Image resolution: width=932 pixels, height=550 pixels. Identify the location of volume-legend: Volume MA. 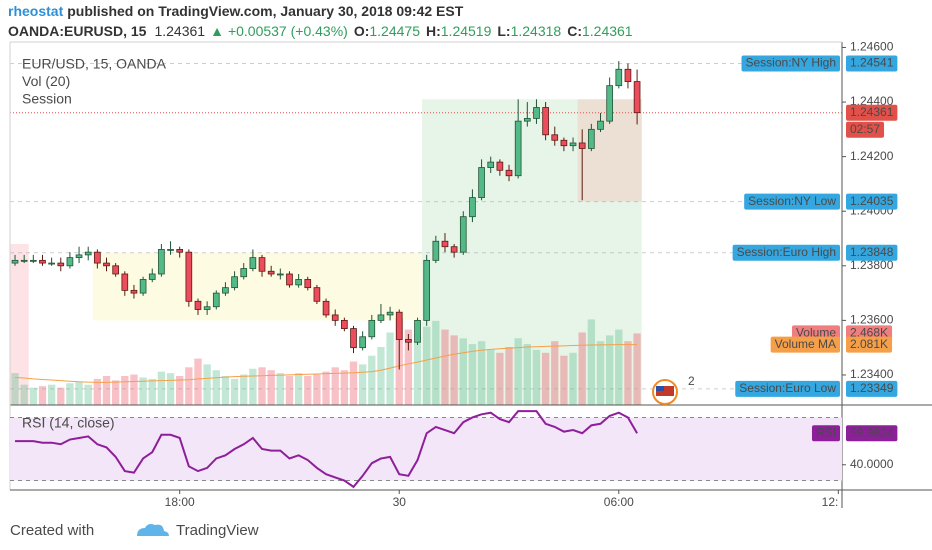
(805, 344).